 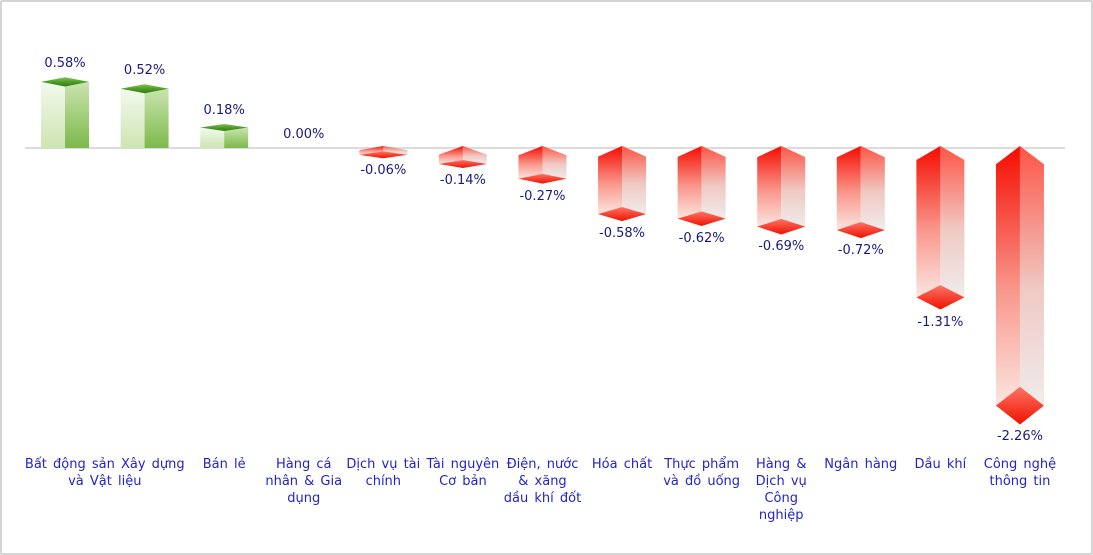 What do you see at coordinates (104, 473) in the screenshot?
I see `x-axis-label: Bất động sản Xây dựng và Vật liệu` at bounding box center [104, 473].